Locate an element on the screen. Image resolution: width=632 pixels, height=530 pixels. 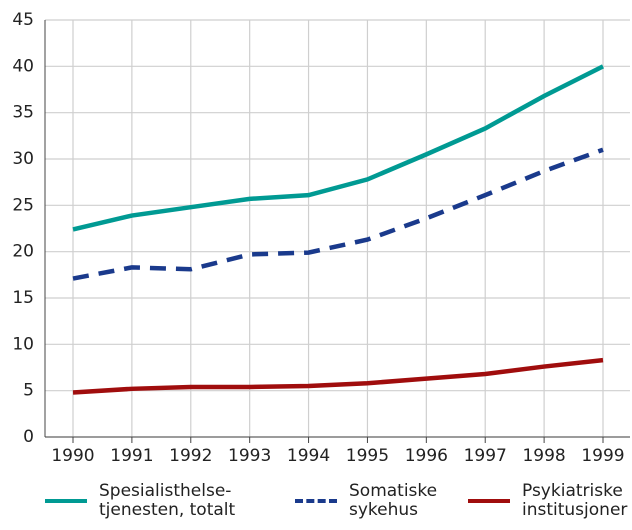
legend-item: Spesialisthelse- tjenesten, totalt is located at coordinates (140, 501).